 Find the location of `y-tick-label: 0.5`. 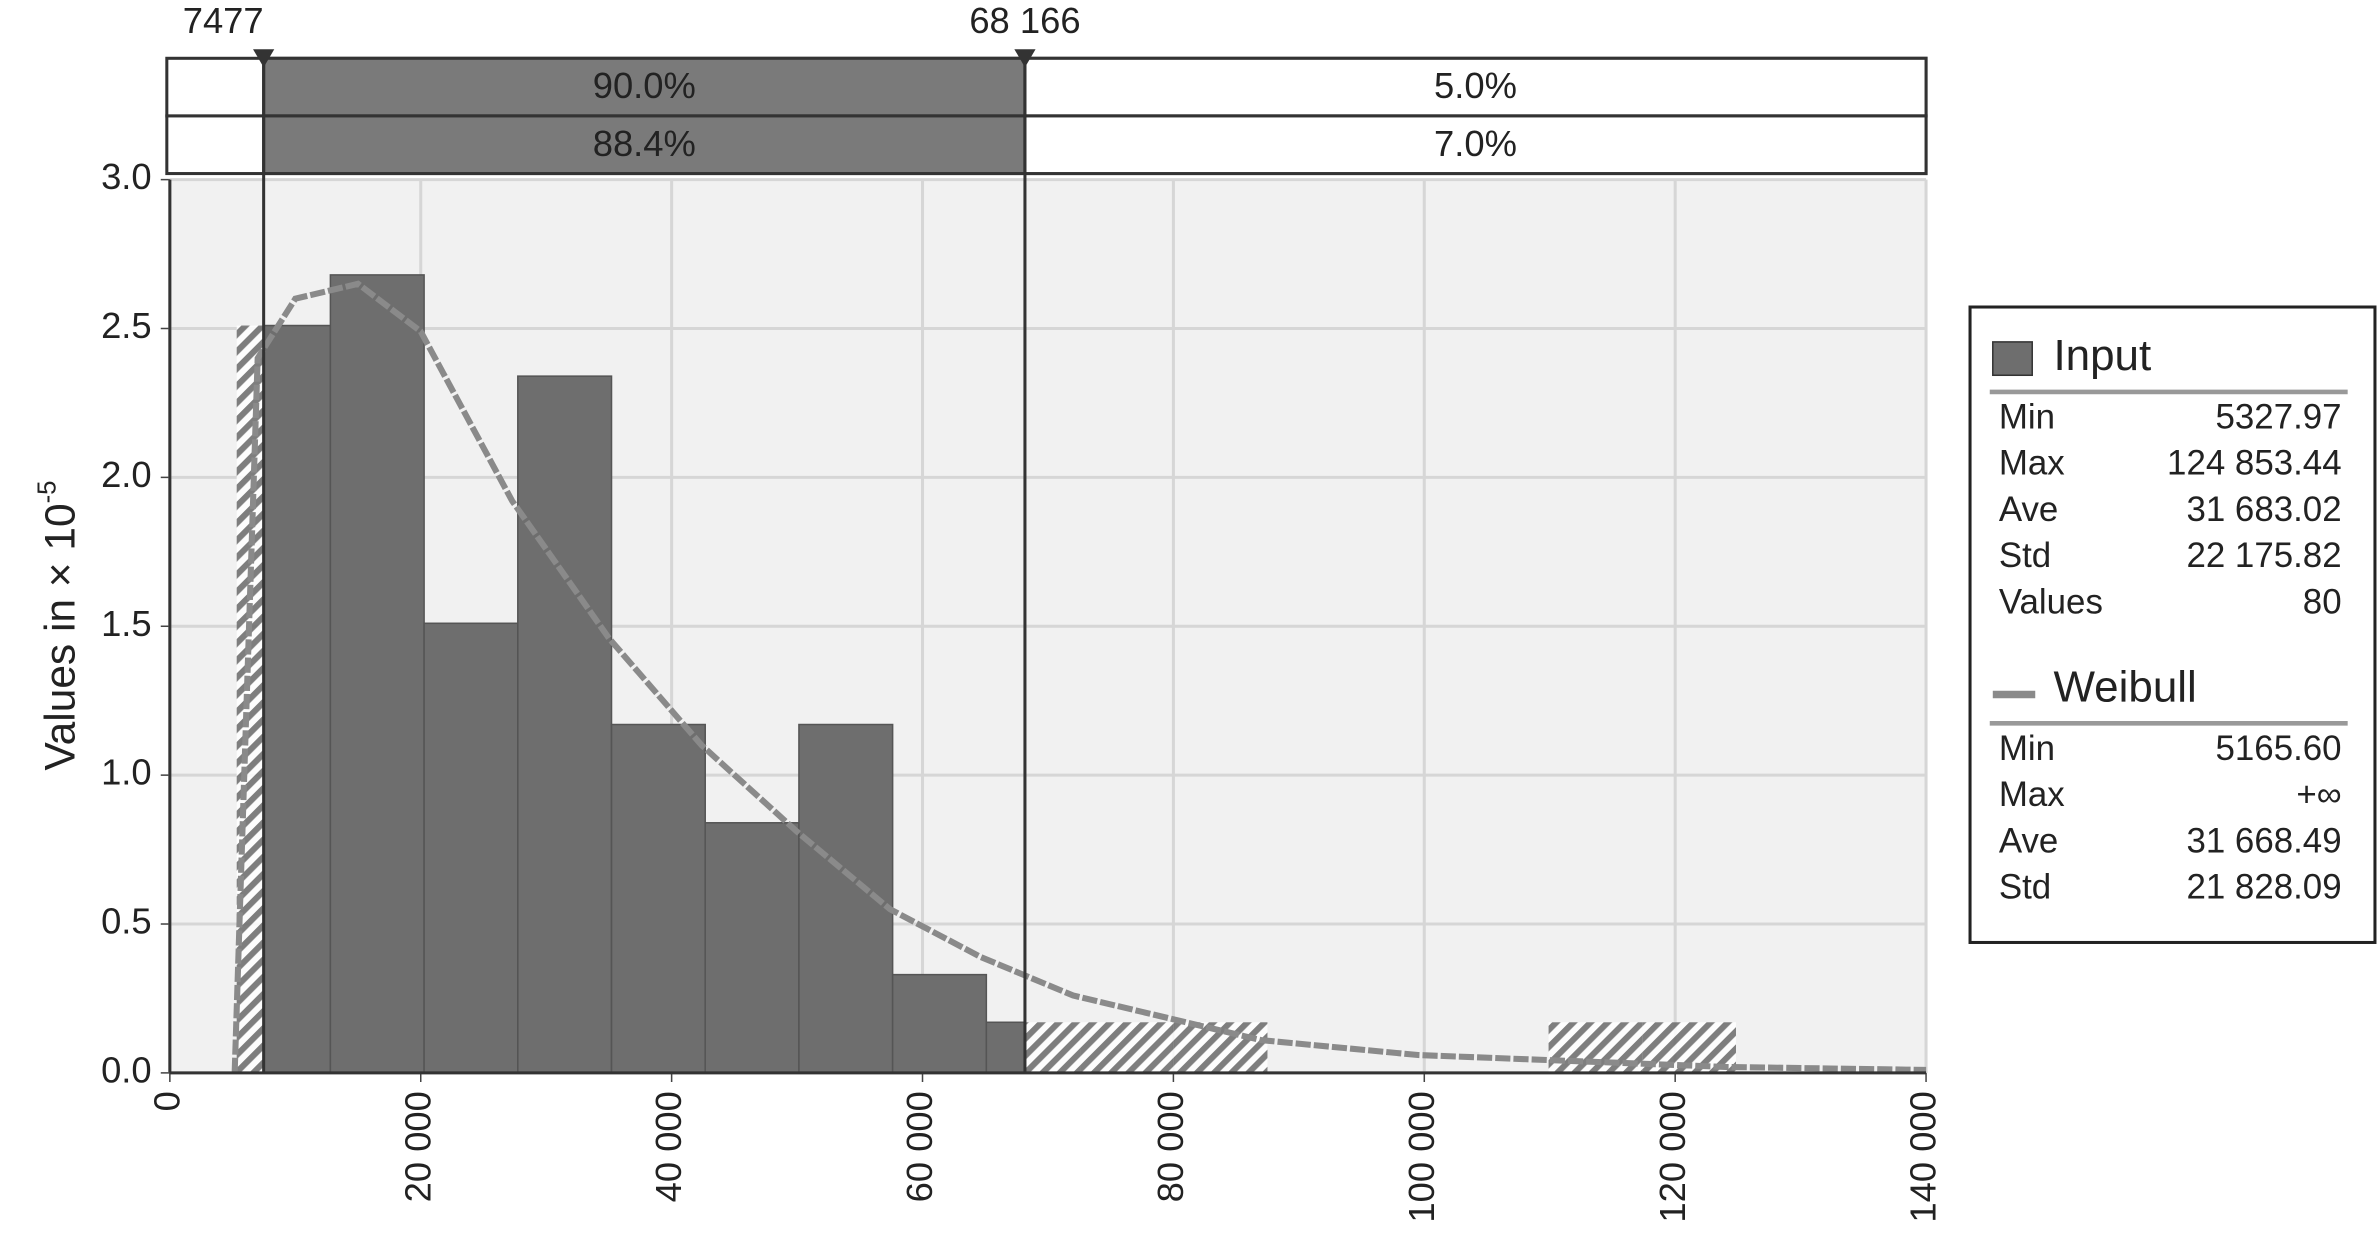

y-tick-label: 0.5 is located at coordinates (126, 921).